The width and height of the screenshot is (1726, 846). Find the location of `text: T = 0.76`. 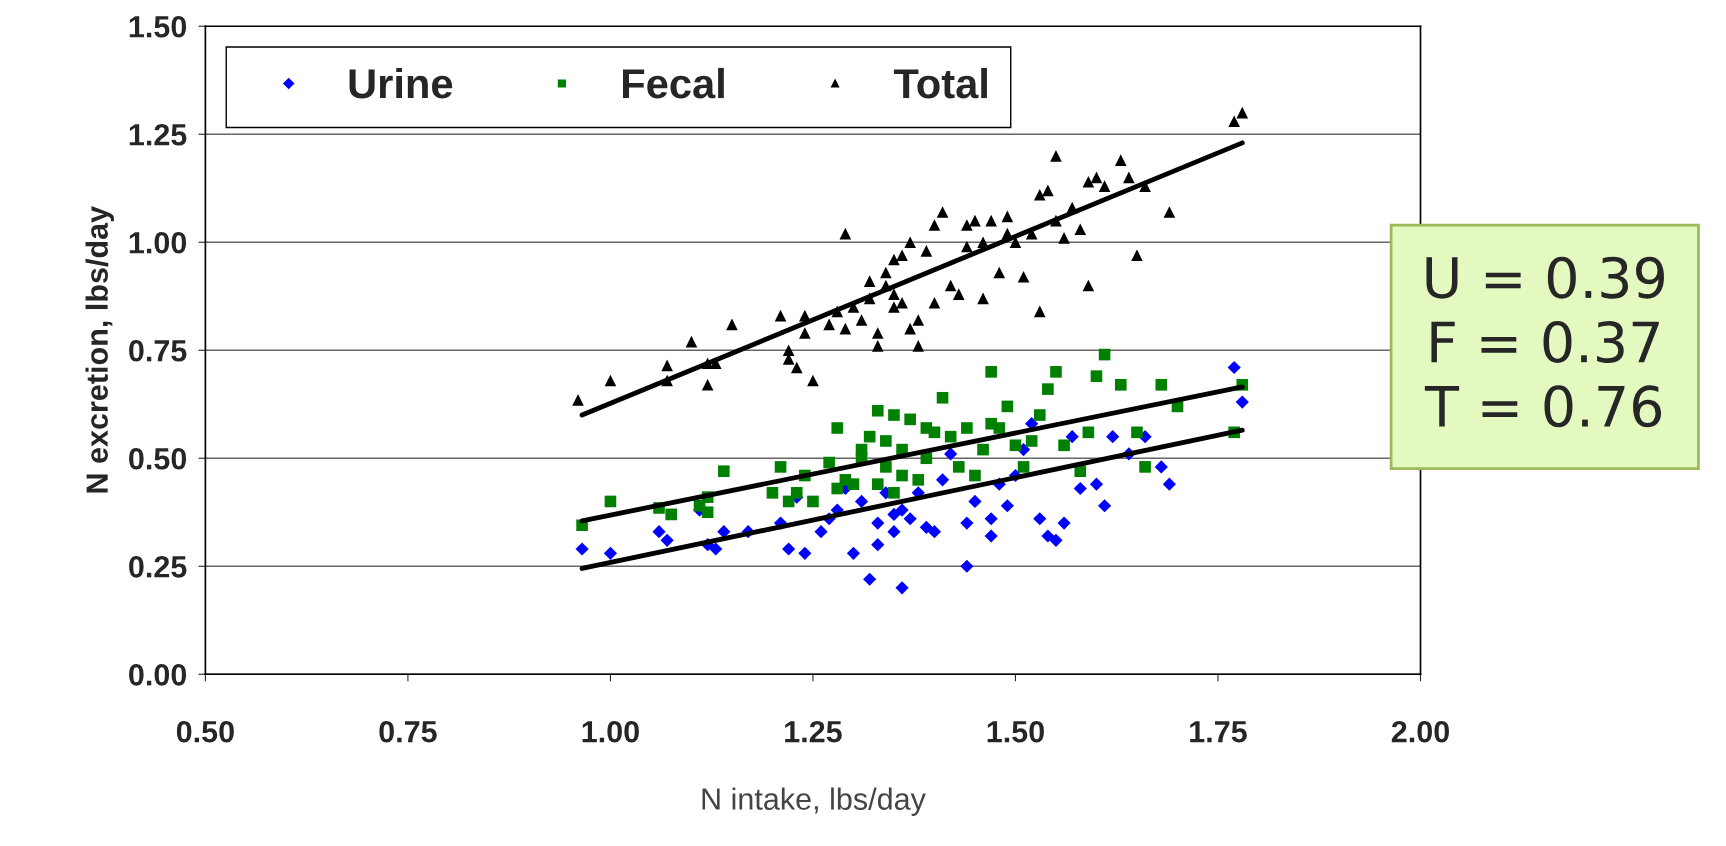

text: T = 0.76 is located at coordinates (1543, 406).